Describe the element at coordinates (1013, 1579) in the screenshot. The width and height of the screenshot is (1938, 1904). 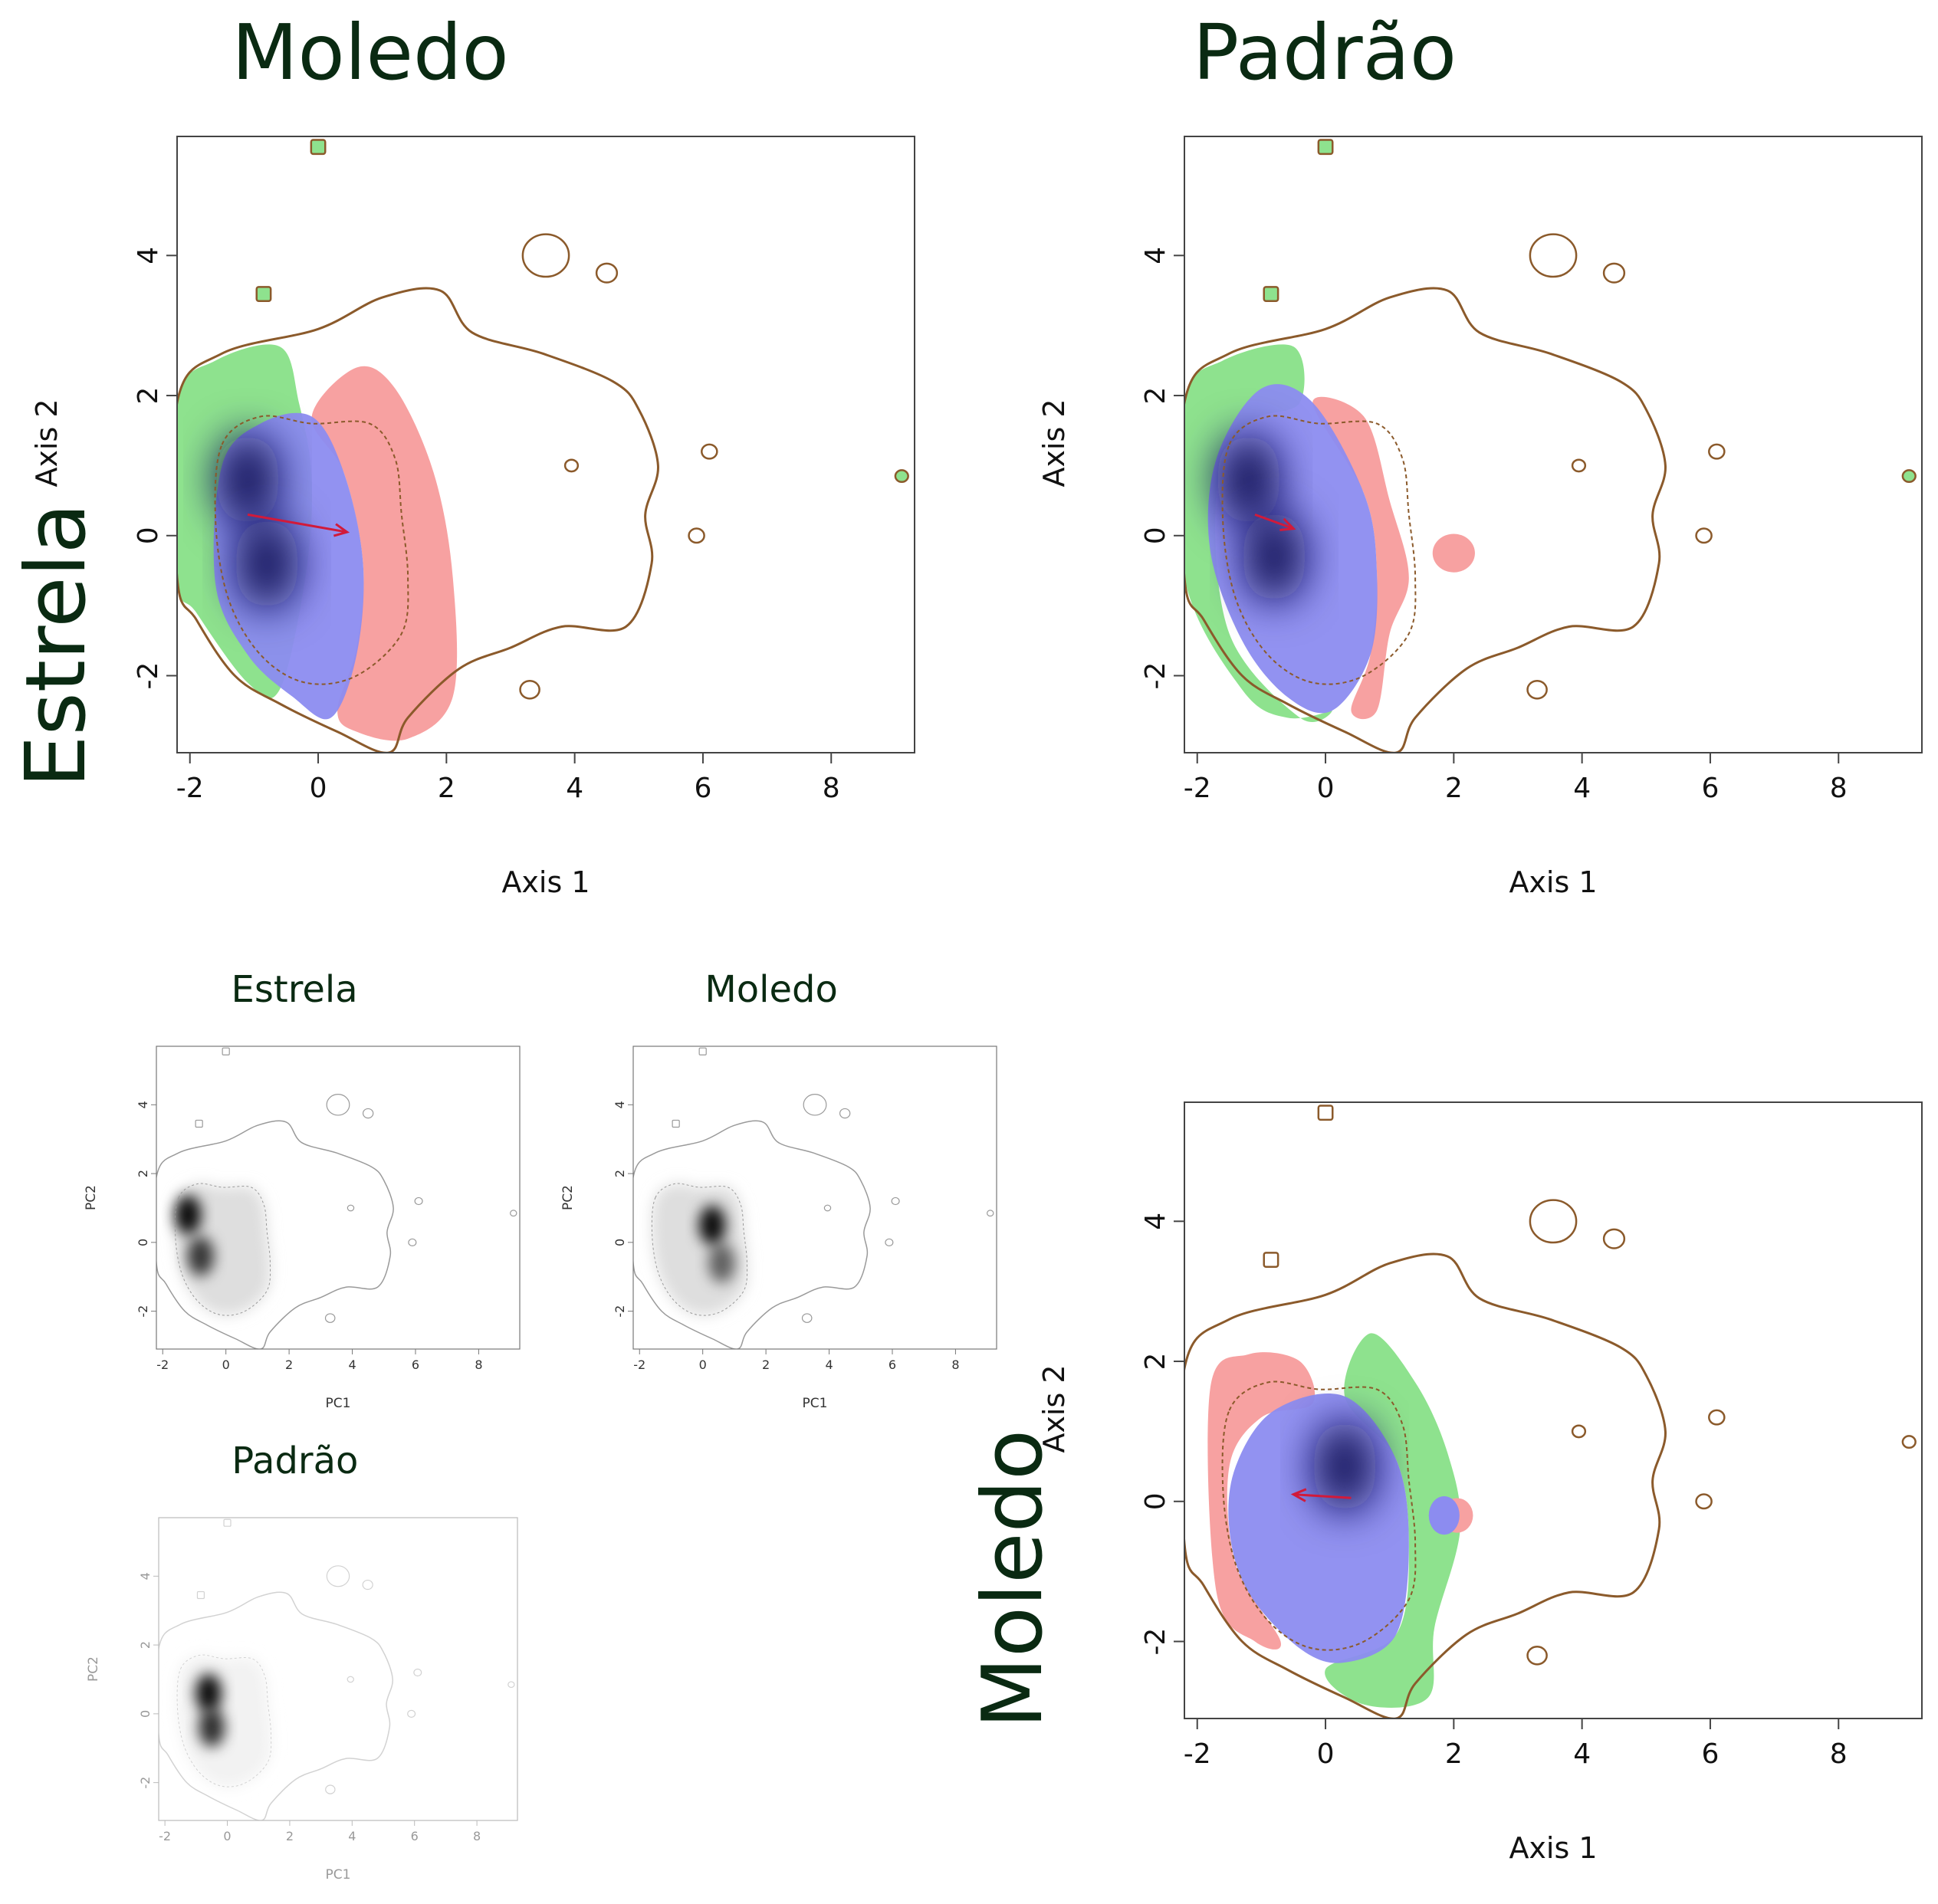
I see `heading-moledo-row: Moledo` at that location.